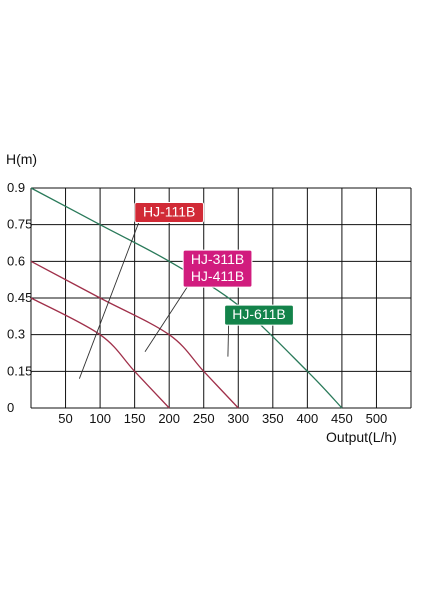 The height and width of the screenshot is (600, 424). Describe the element at coordinates (135, 418) in the screenshot. I see `x-tick-label: 150` at that location.